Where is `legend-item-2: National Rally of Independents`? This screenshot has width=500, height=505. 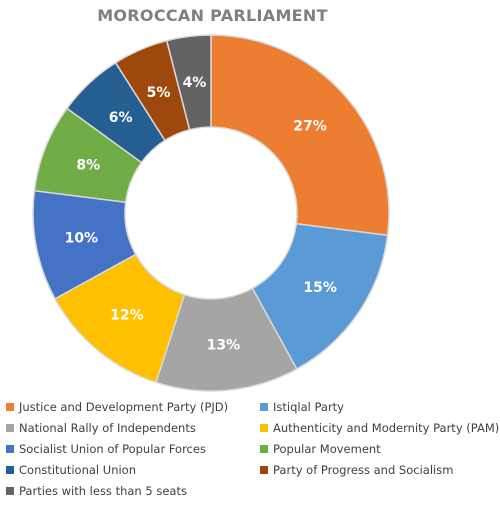 legend-item-2: National Rally of Independents is located at coordinates (101, 428).